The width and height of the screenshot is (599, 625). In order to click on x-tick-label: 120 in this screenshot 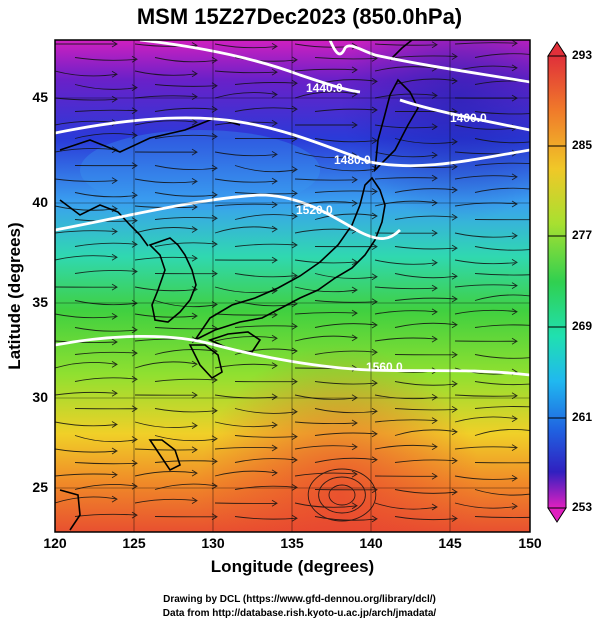, I will do `click(55, 543)`.